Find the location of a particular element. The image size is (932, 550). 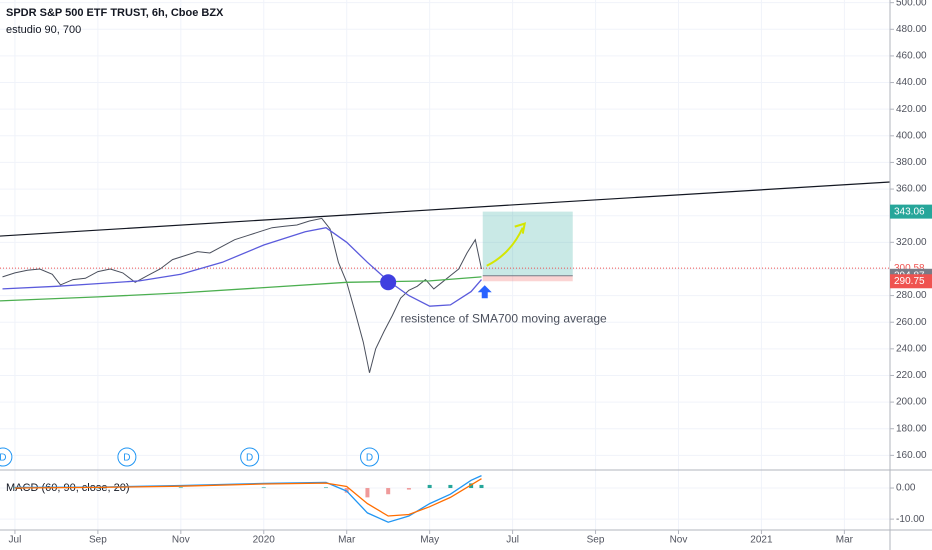

price-label: 343.06 is located at coordinates (909, 211).